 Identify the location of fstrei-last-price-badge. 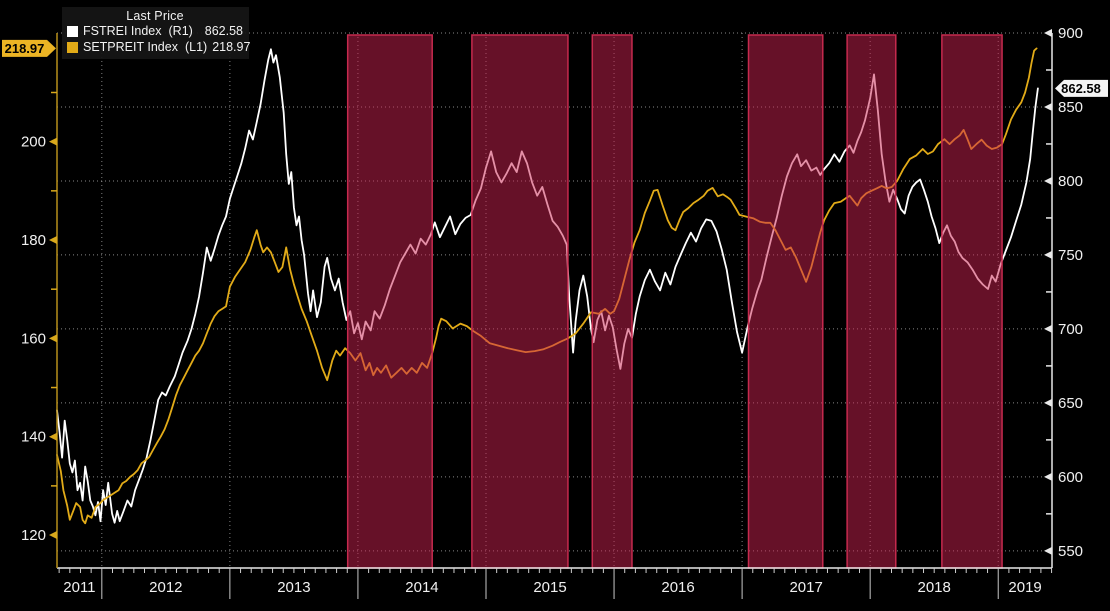
(1081, 88).